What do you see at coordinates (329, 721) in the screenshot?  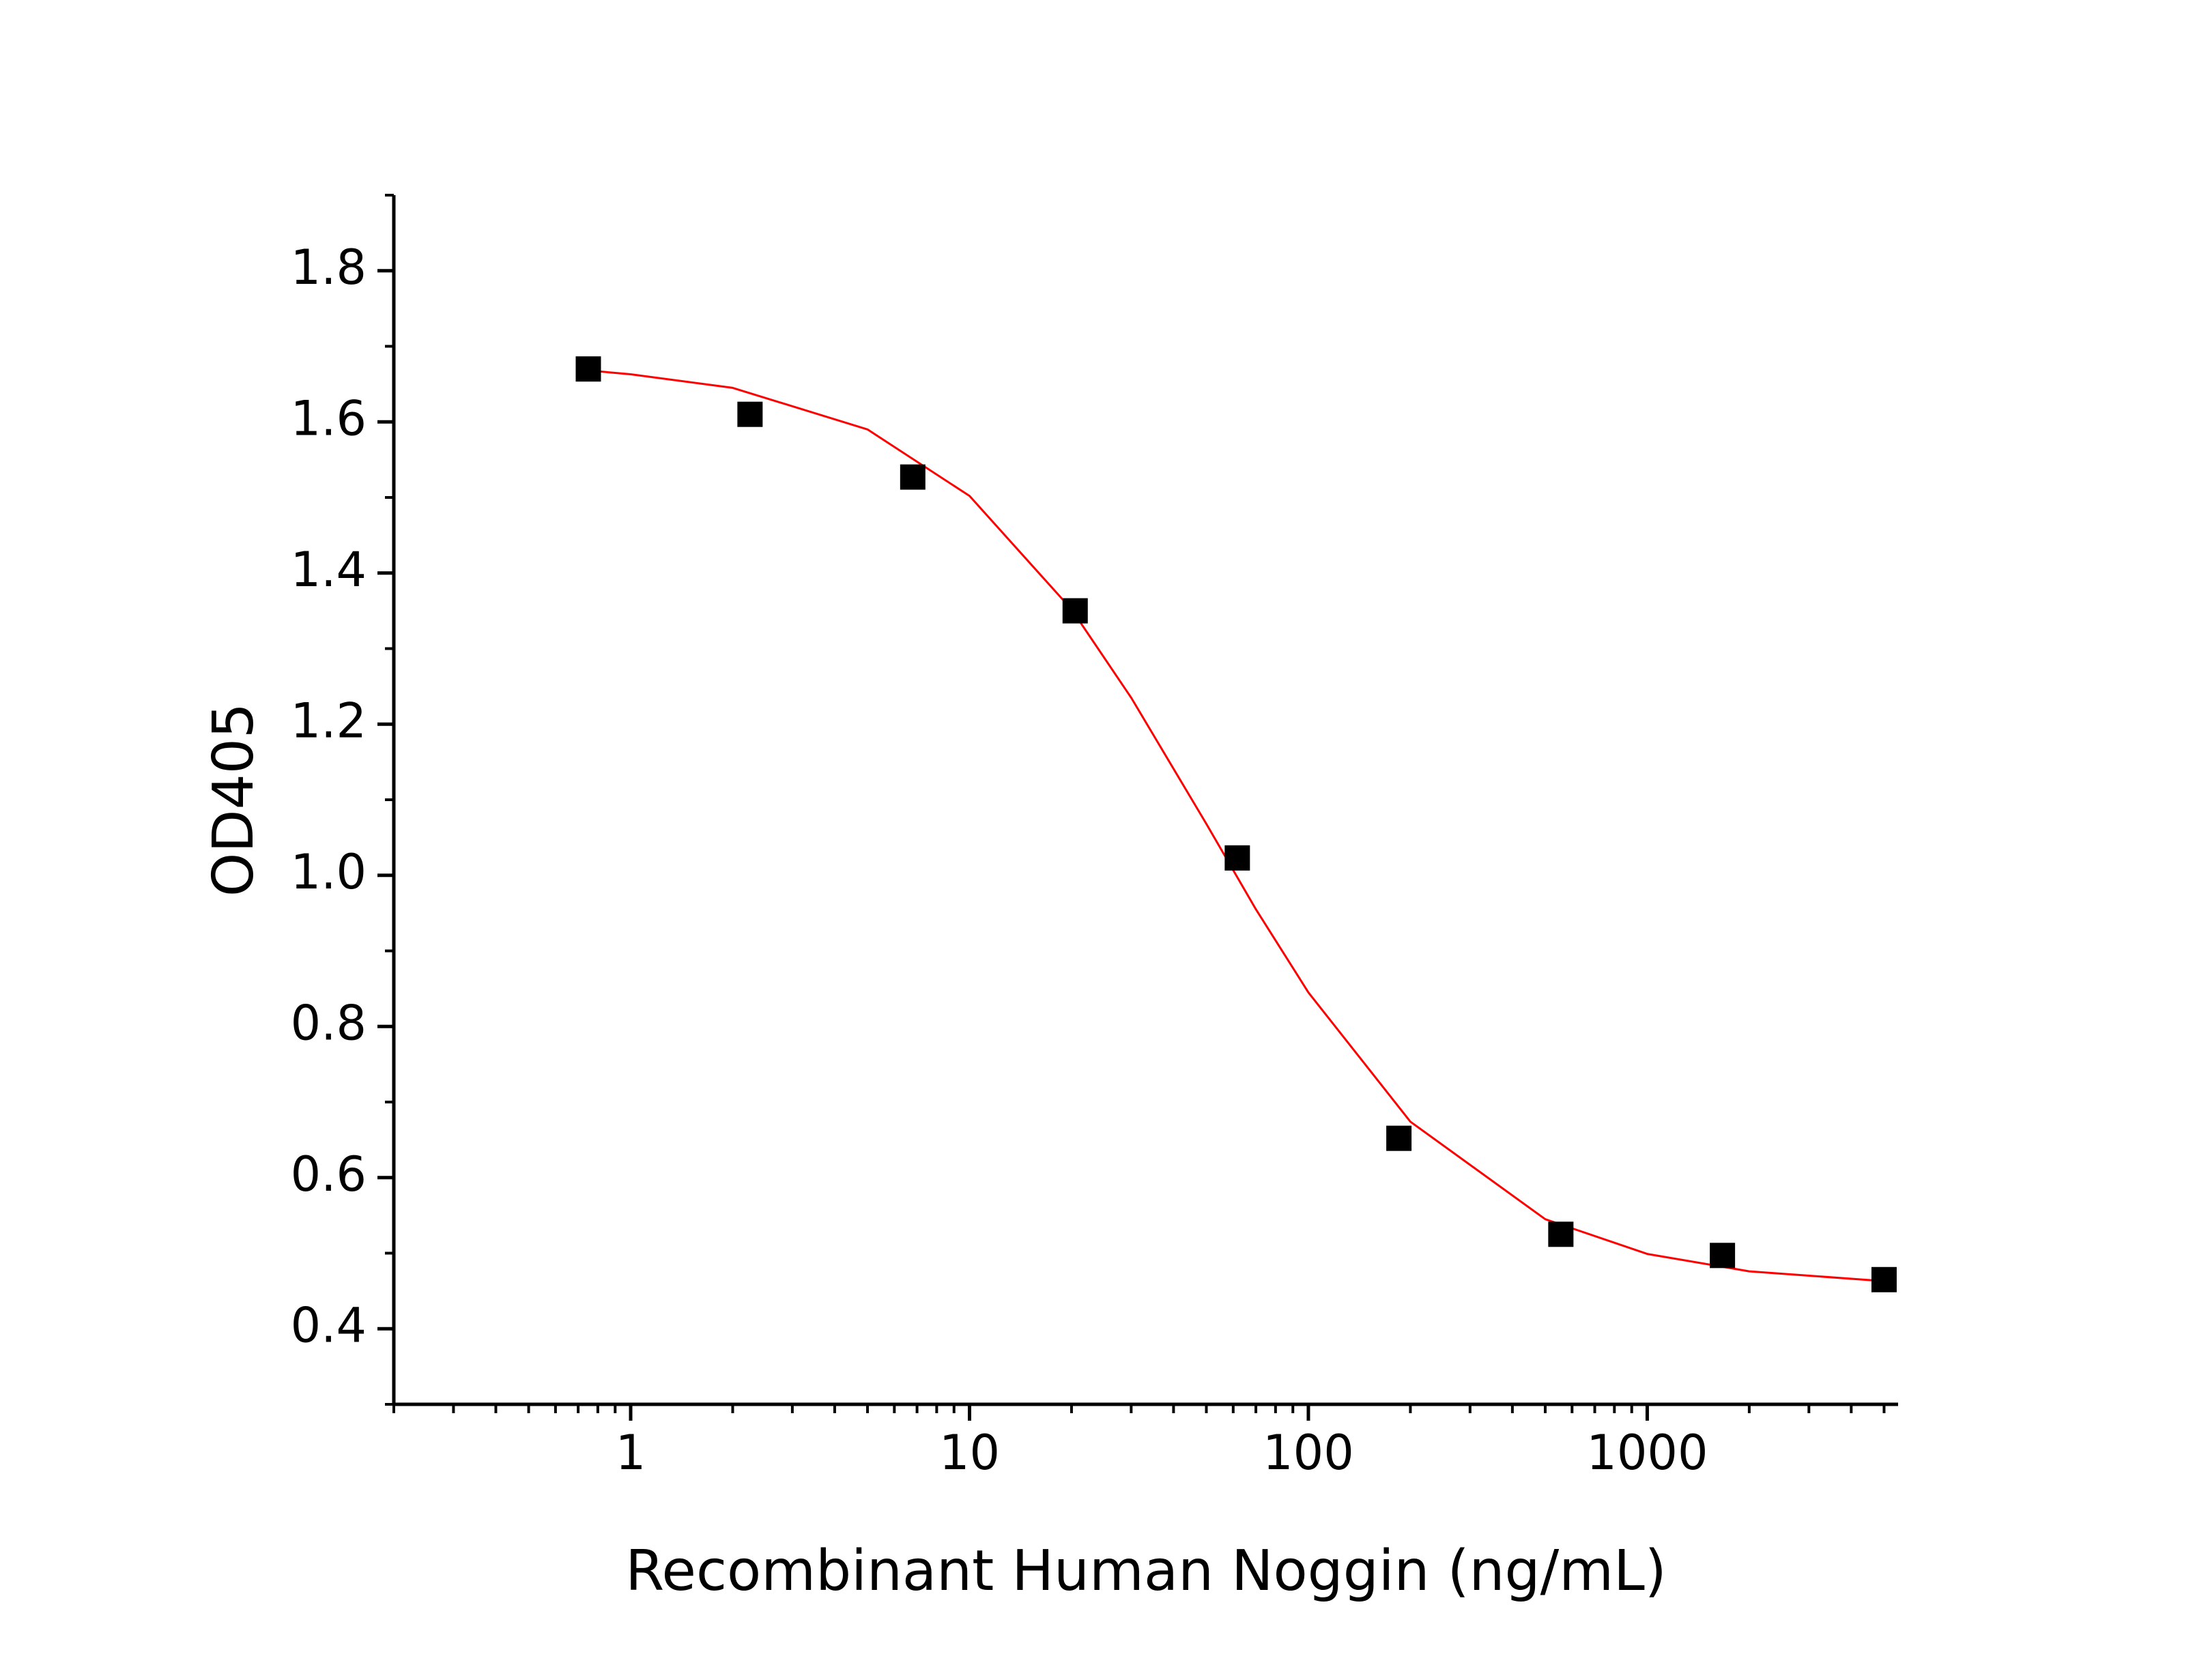 I see `y-tick-label: 1.2` at bounding box center [329, 721].